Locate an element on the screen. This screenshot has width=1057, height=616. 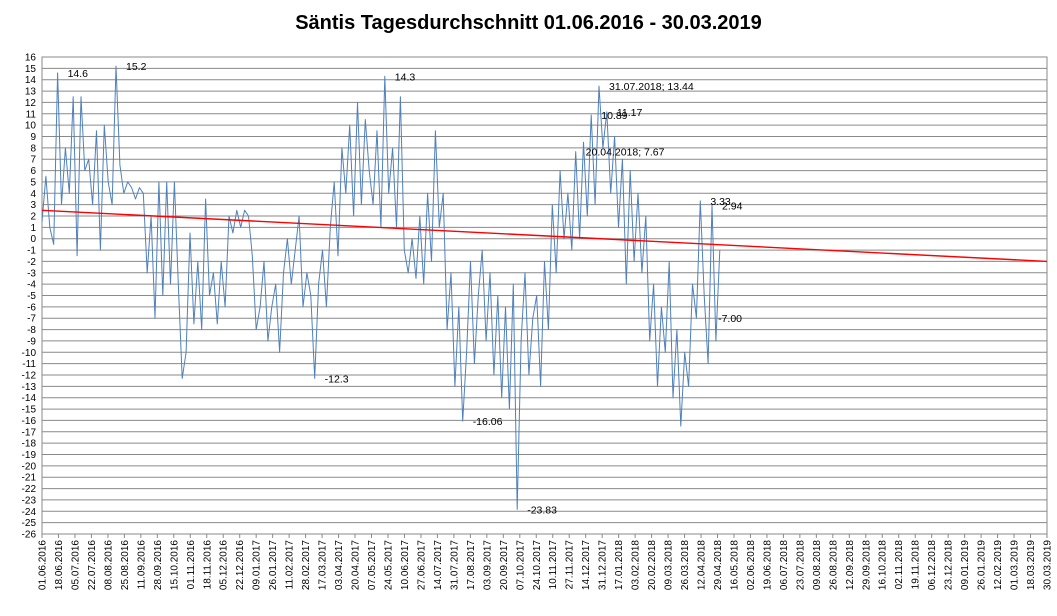
y-tick-label: -4 is located at coordinates (31, 285).